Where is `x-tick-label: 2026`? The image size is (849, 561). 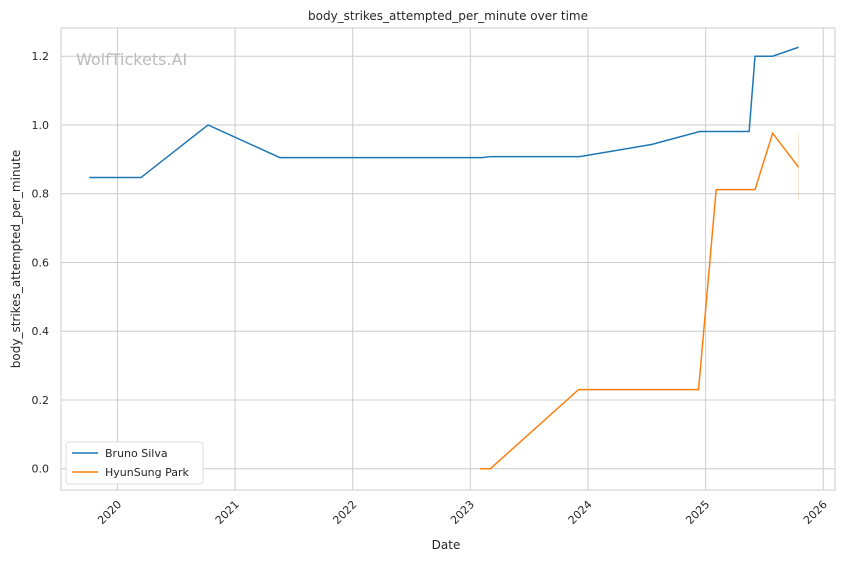
x-tick-label: 2026 is located at coordinates (815, 512).